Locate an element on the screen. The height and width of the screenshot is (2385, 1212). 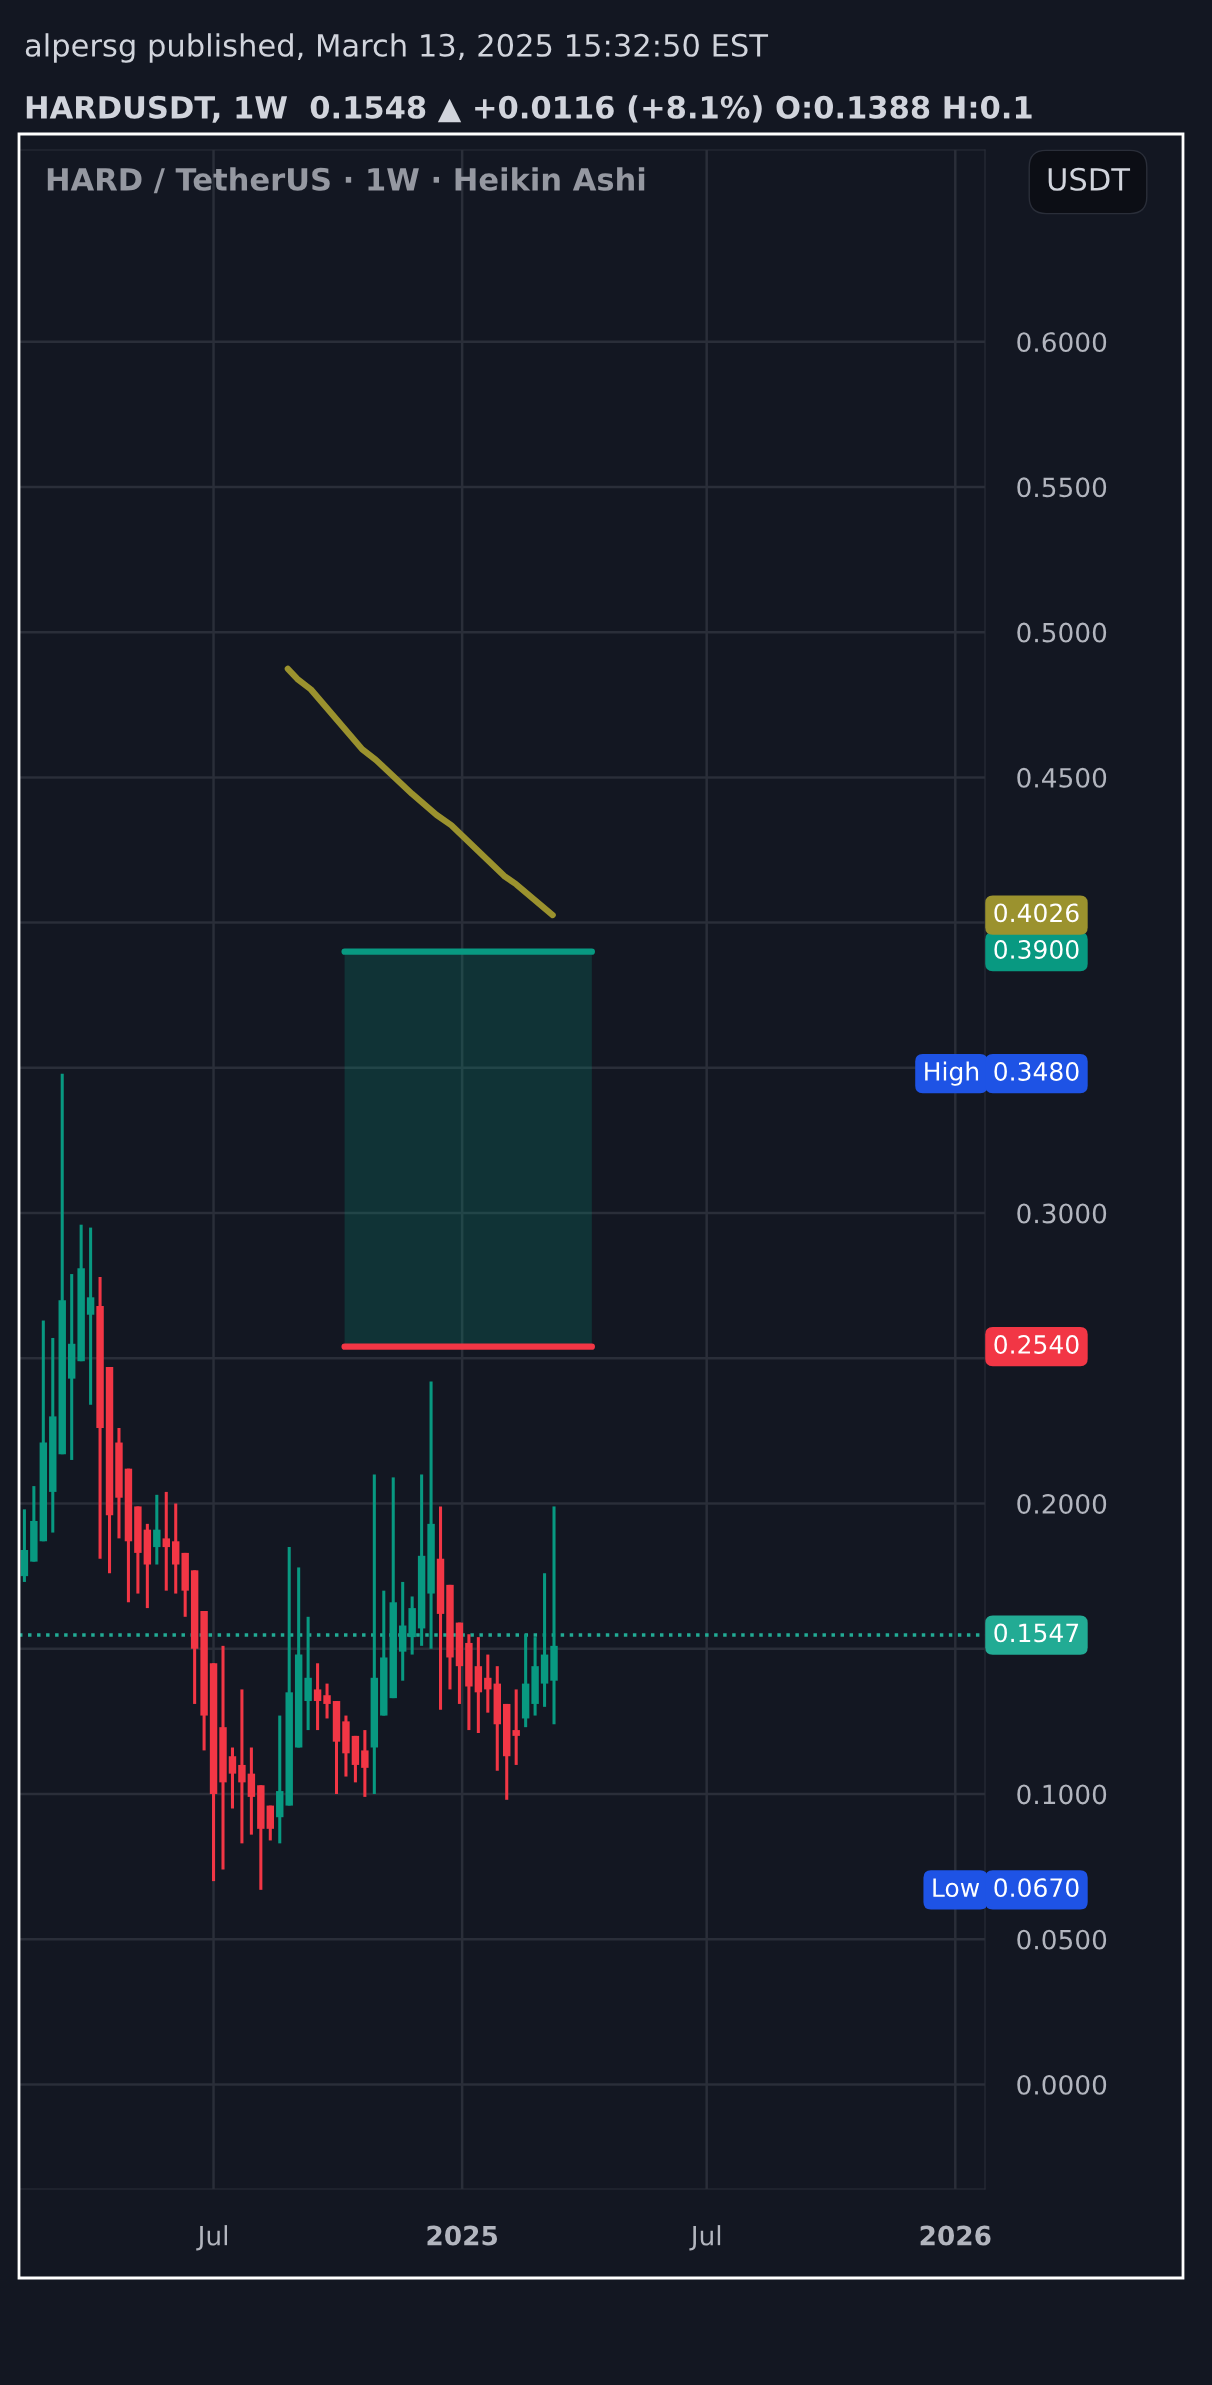
y-tick-label: 0.2000 is located at coordinates (1062, 1503).